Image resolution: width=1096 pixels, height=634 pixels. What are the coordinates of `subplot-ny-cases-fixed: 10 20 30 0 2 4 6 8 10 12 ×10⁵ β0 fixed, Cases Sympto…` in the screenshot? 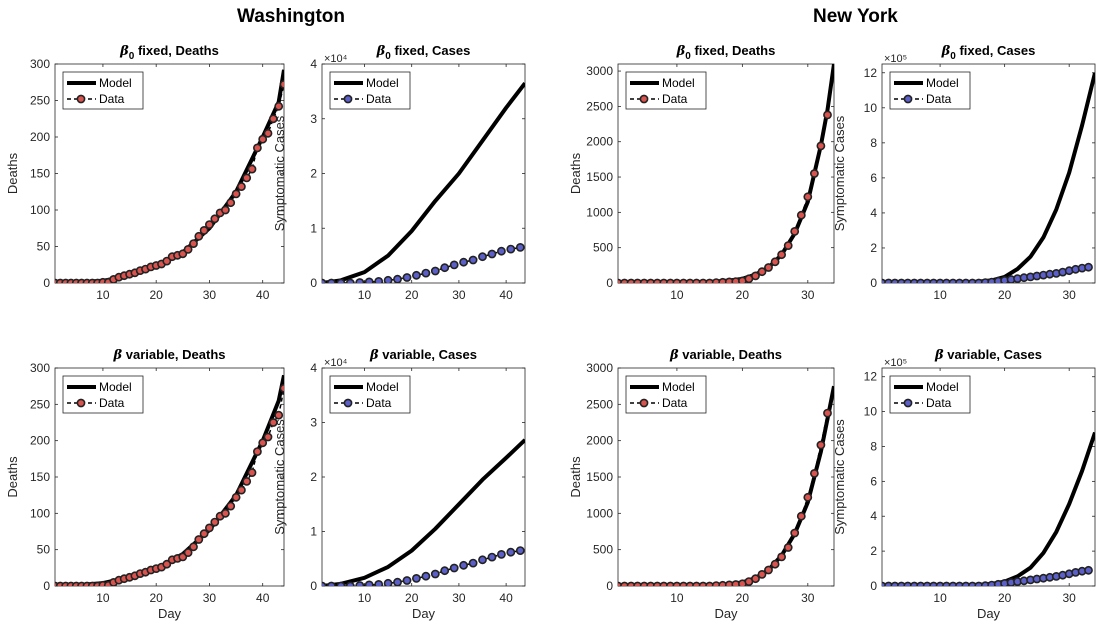 It's located at (964, 172).